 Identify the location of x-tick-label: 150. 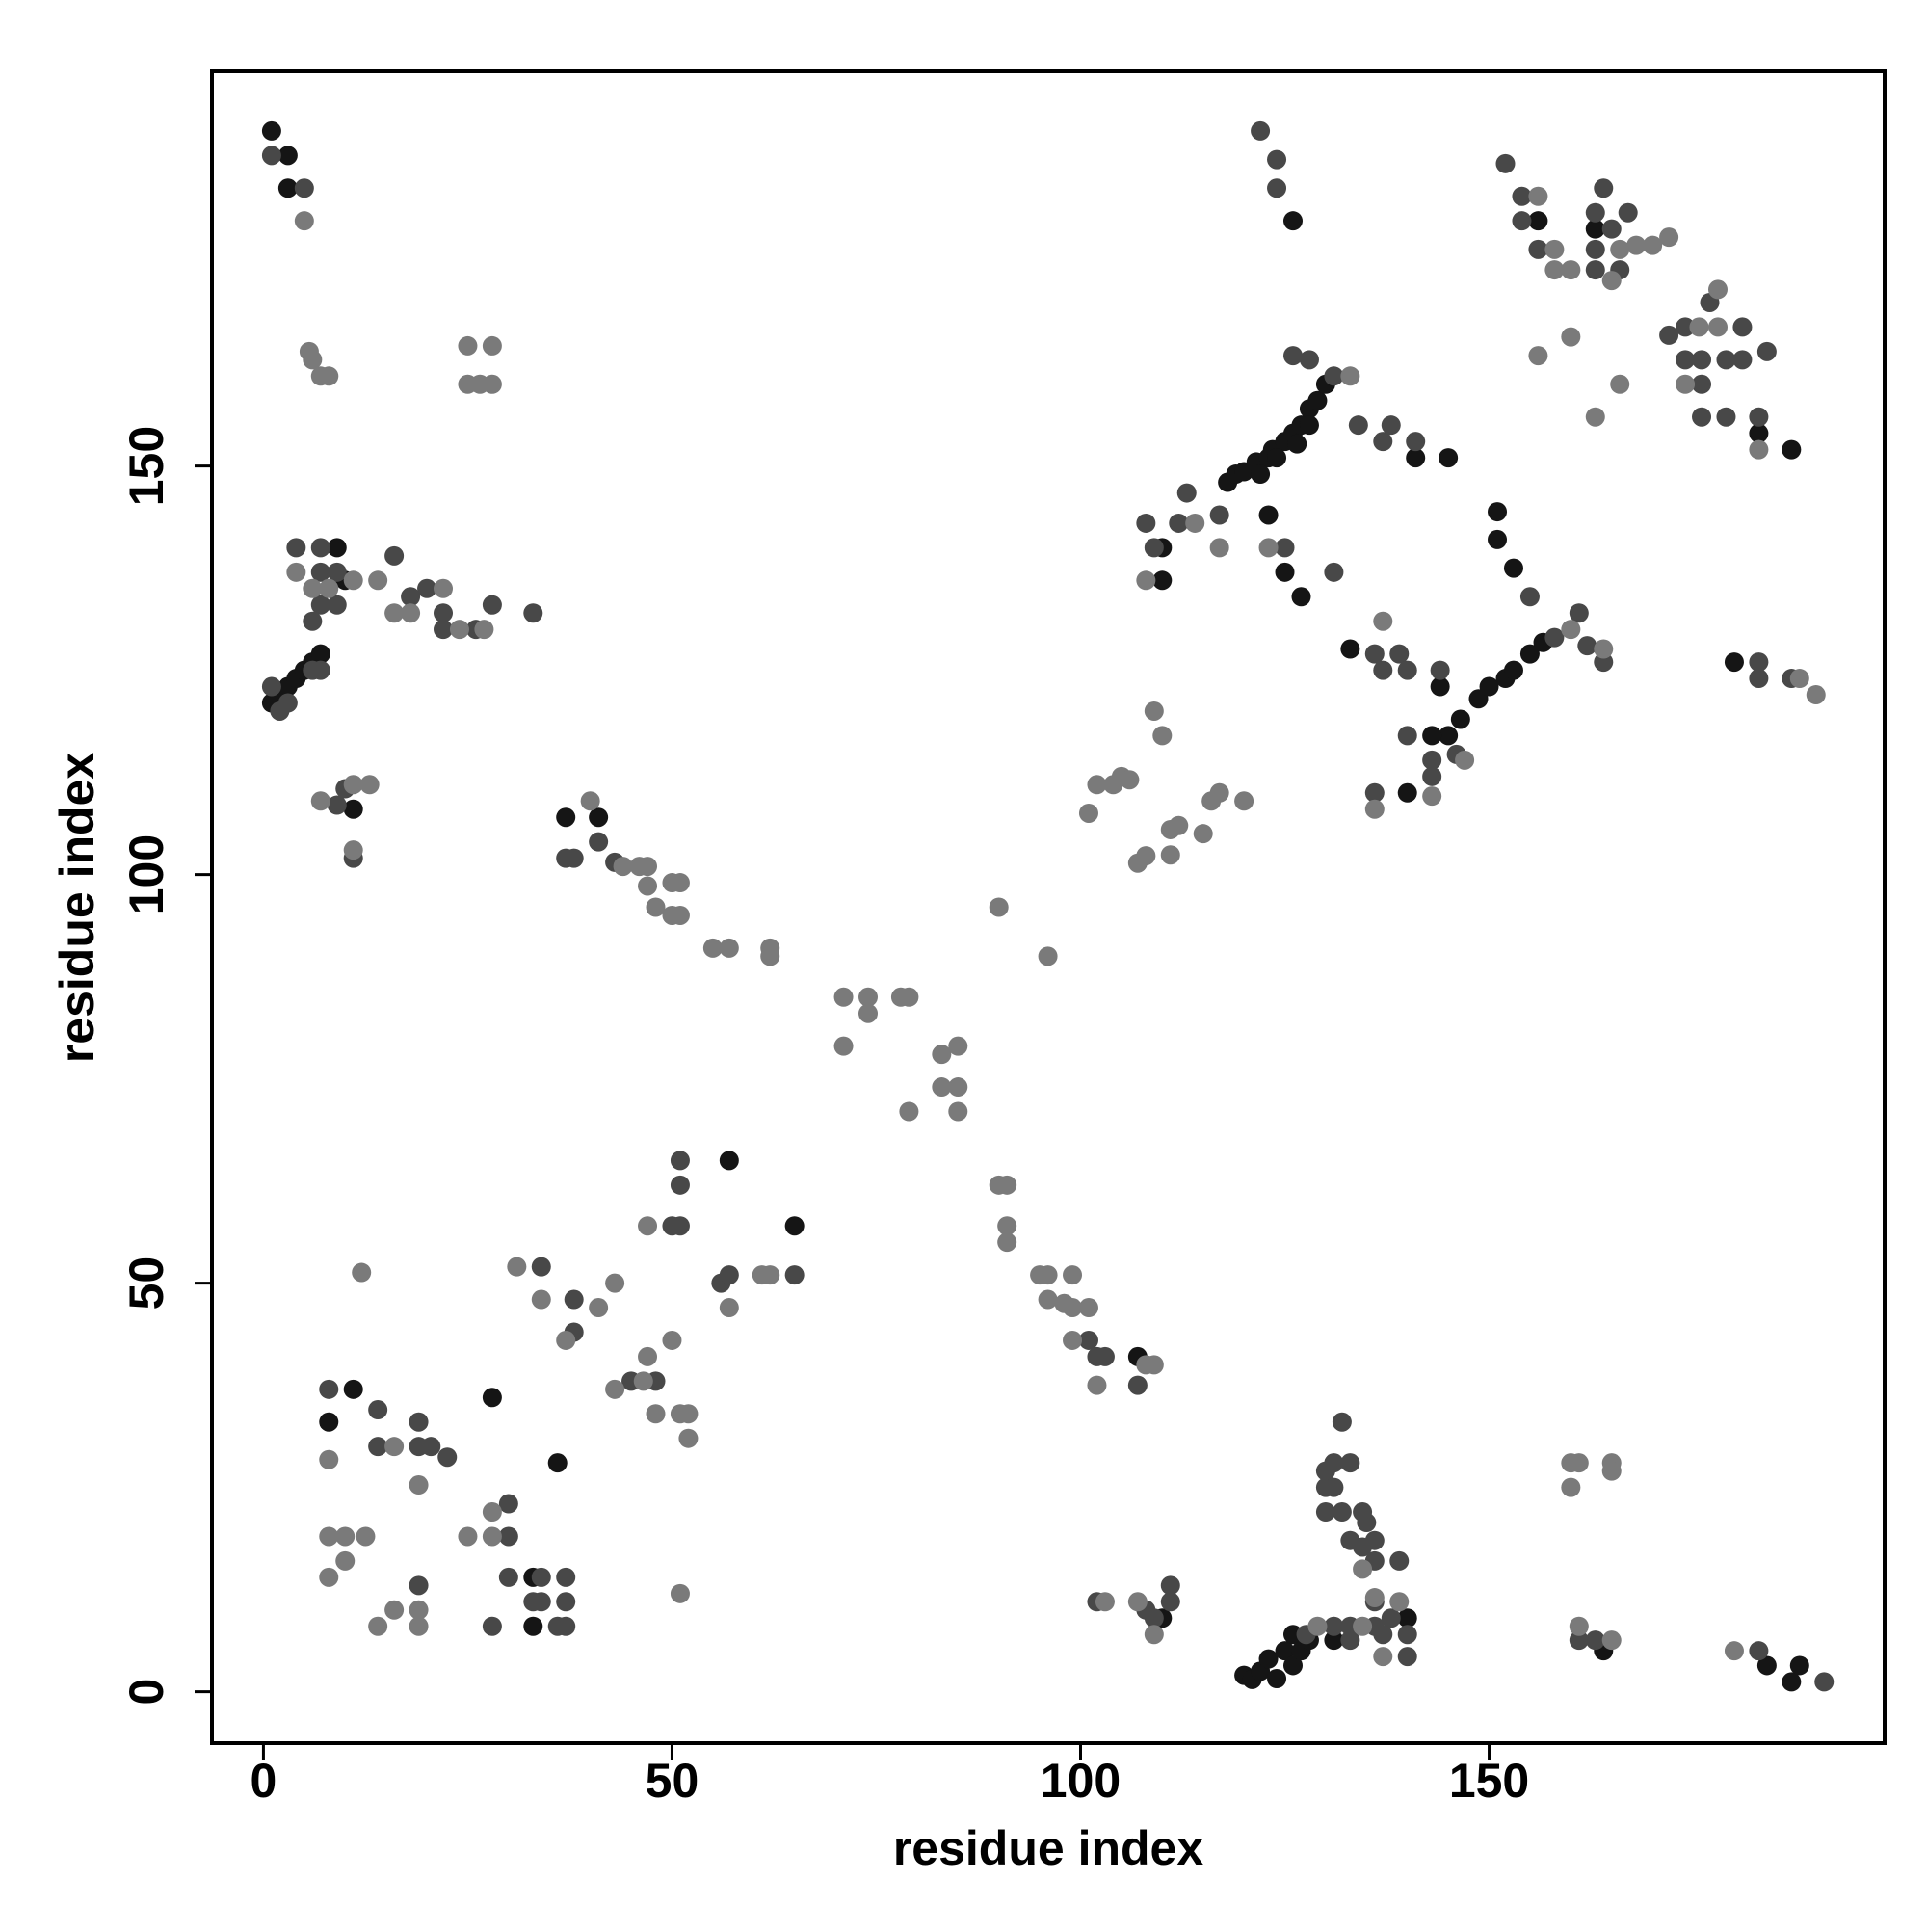
(1489, 1781).